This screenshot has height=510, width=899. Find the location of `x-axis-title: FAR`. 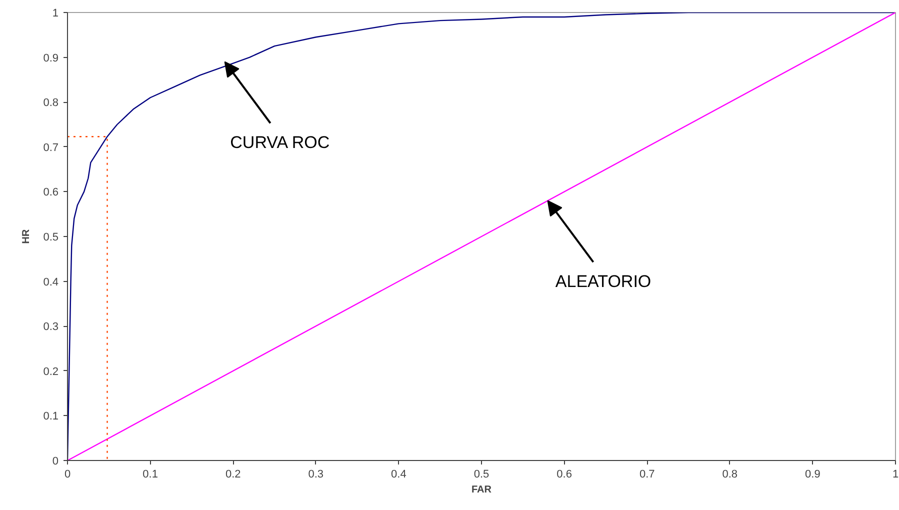

x-axis-title: FAR is located at coordinates (482, 490).